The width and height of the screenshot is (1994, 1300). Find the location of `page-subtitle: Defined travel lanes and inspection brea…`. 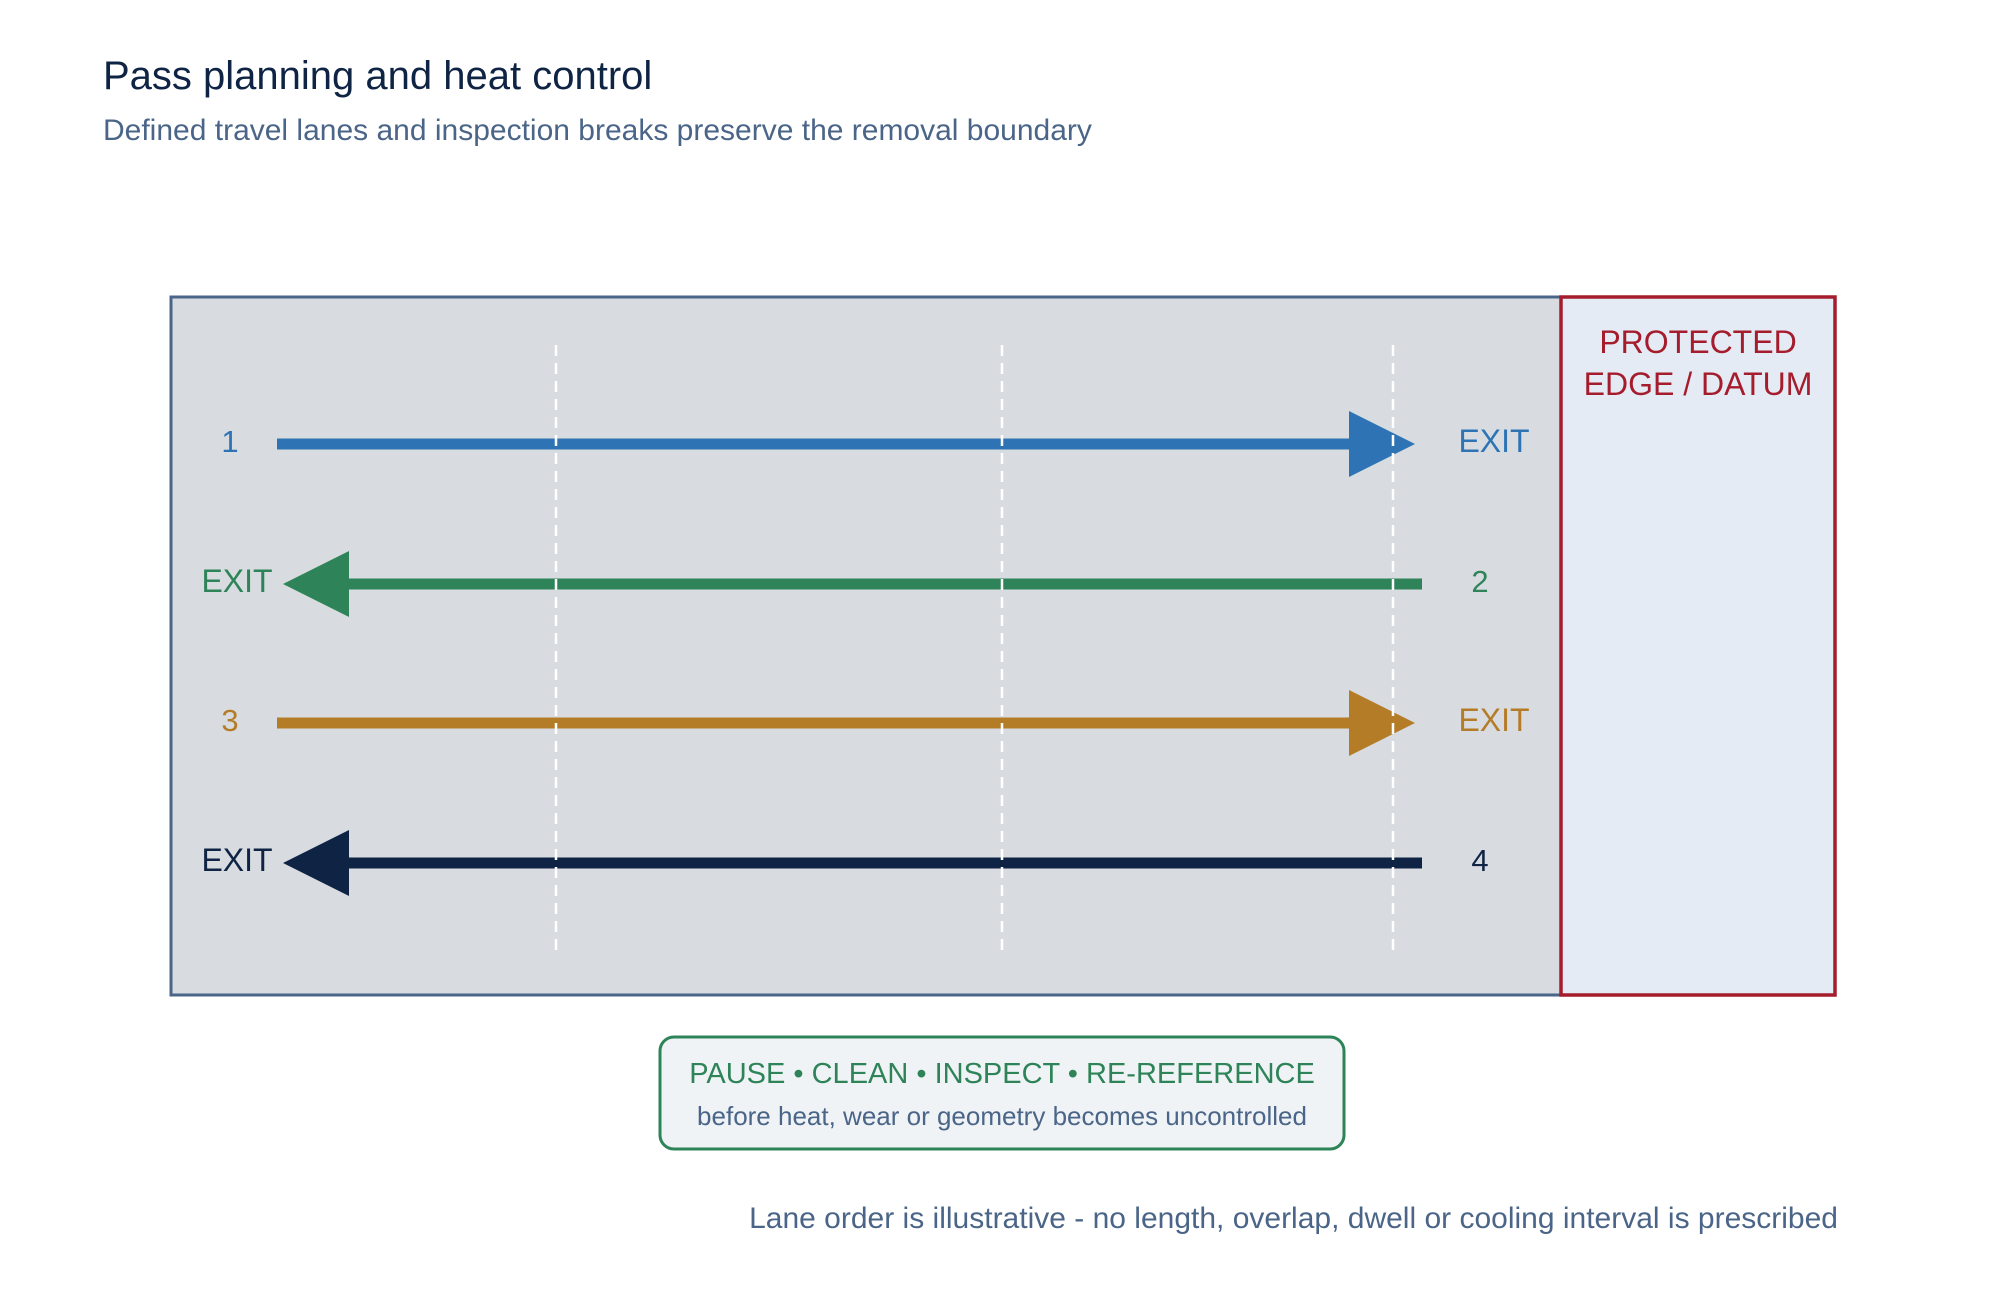

page-subtitle: Defined travel lanes and inspection brea… is located at coordinates (597, 130).